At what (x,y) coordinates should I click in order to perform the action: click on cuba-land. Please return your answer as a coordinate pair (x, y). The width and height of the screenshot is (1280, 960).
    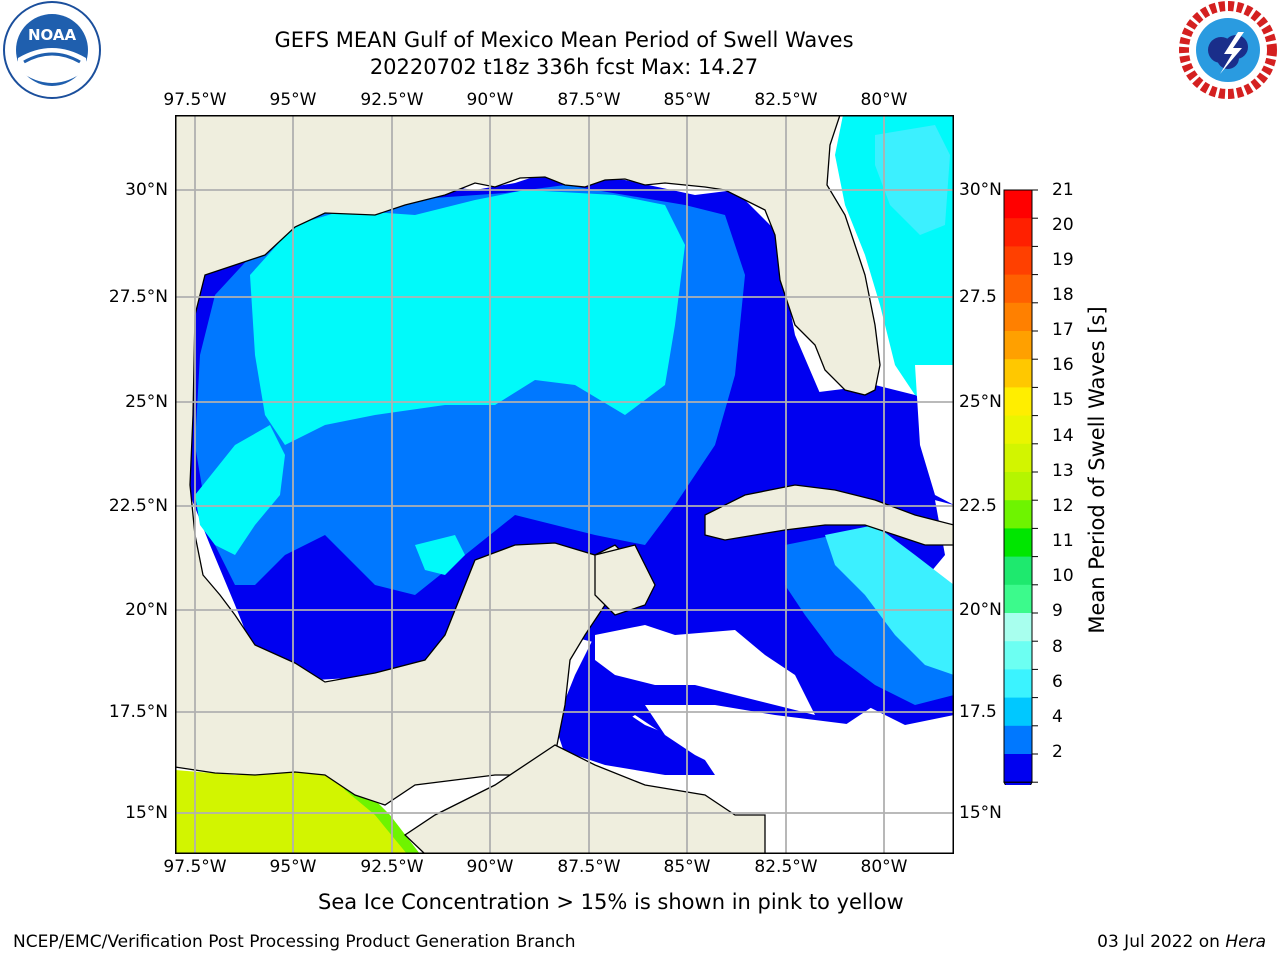
    Looking at the image, I should click on (829, 515).